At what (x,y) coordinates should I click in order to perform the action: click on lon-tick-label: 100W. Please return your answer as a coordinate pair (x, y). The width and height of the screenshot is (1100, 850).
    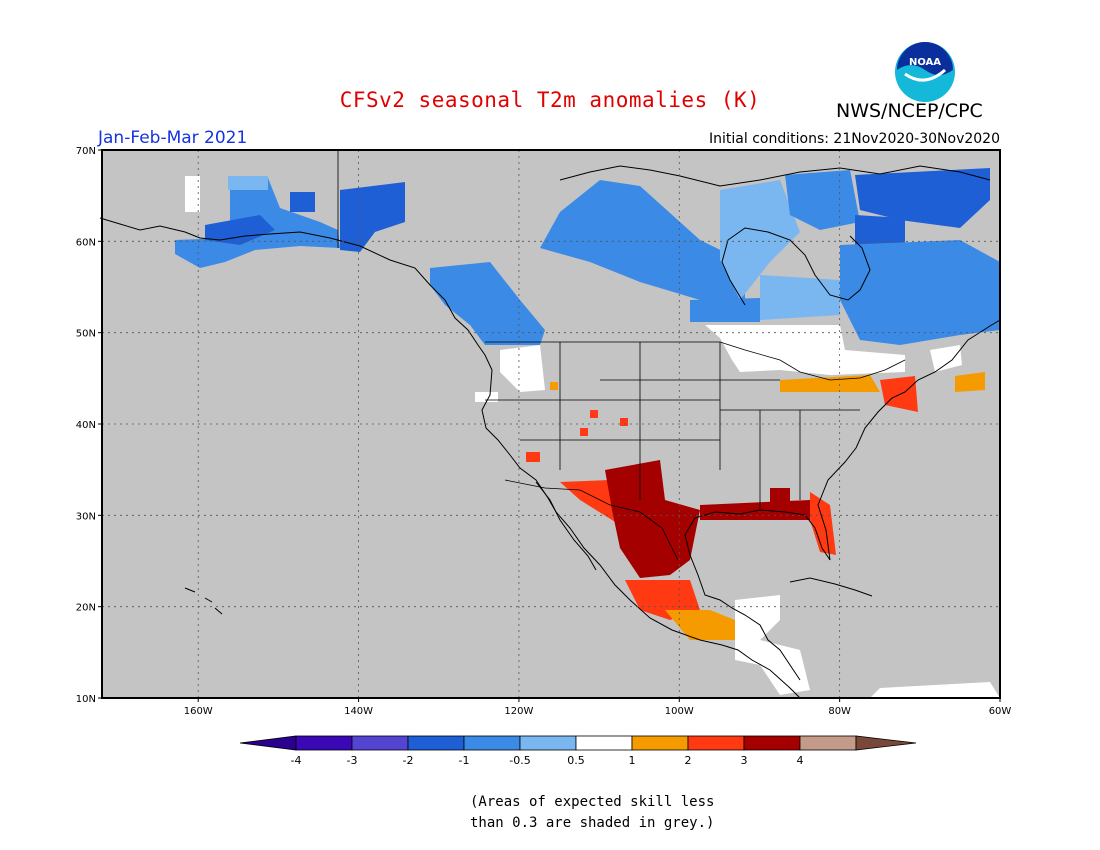
    Looking at the image, I should click on (679, 711).